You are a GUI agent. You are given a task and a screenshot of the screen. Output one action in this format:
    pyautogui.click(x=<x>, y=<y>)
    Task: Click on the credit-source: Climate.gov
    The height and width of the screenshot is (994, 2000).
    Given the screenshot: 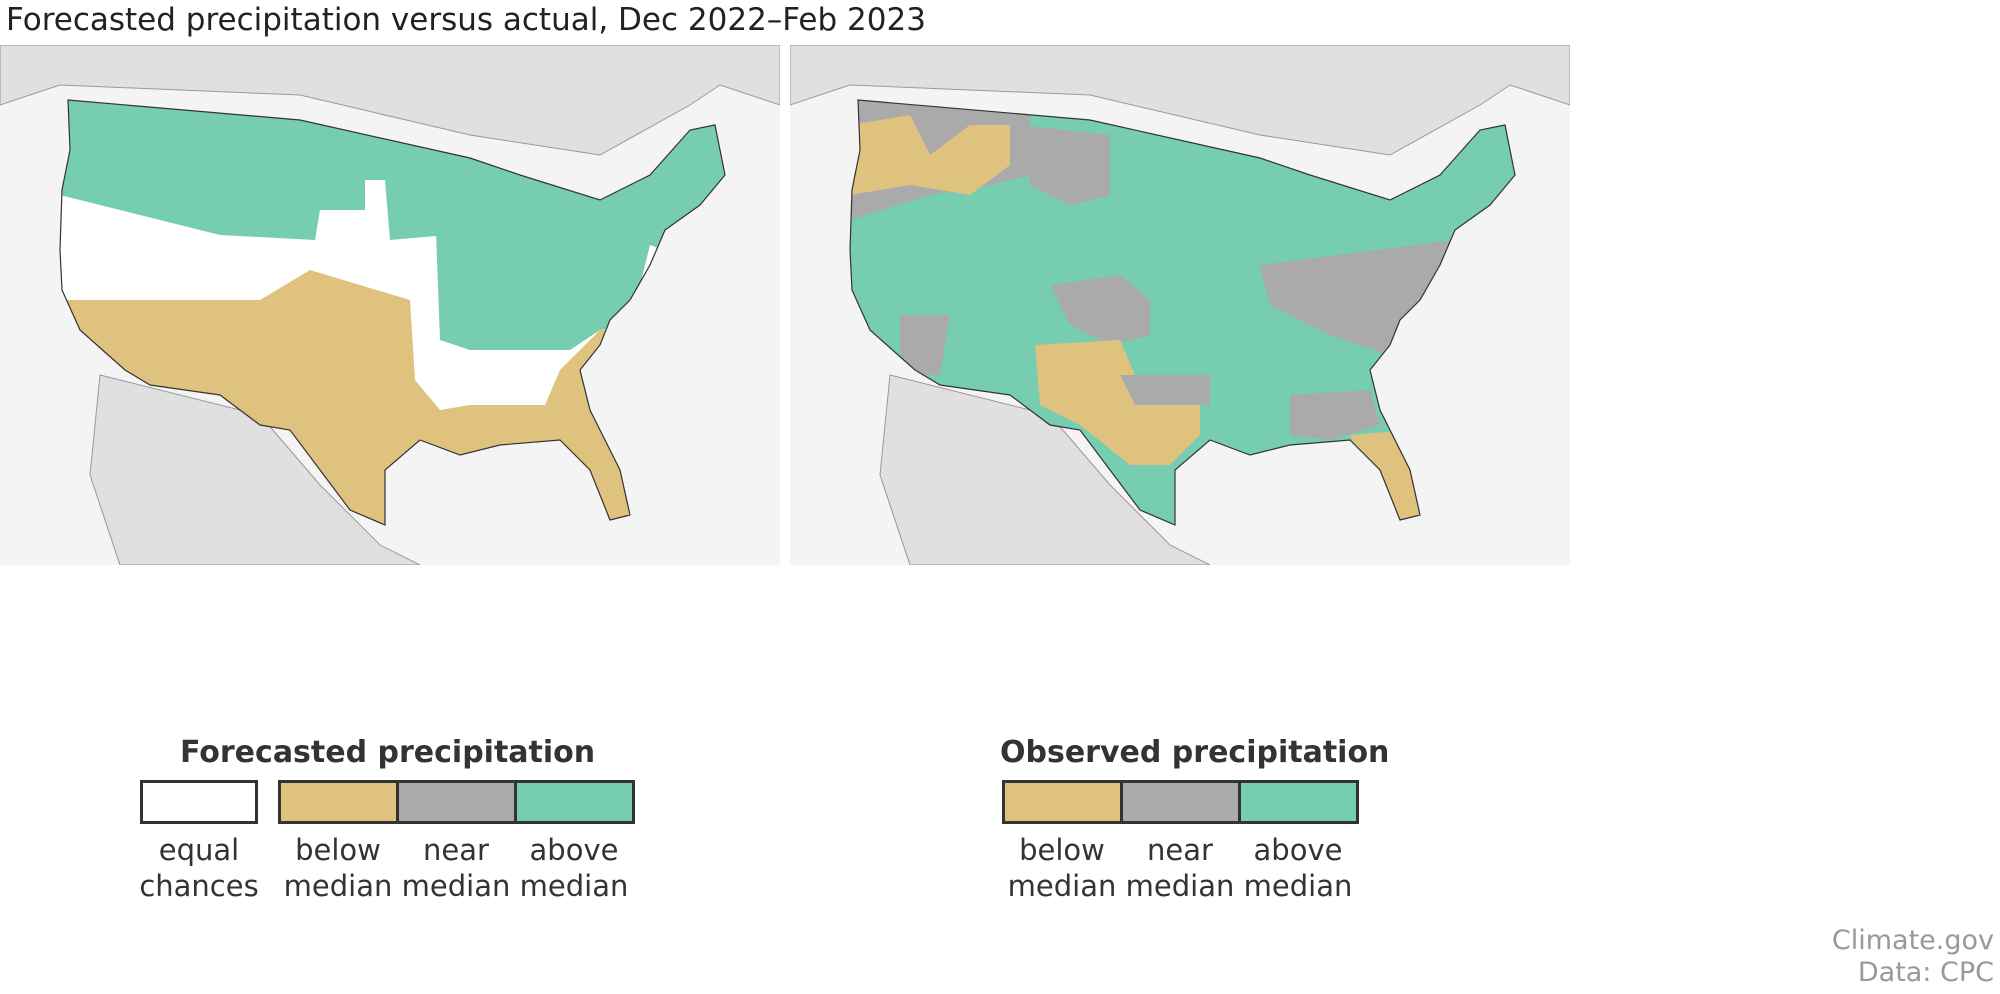 What is the action you would take?
    pyautogui.click(x=1912, y=940)
    